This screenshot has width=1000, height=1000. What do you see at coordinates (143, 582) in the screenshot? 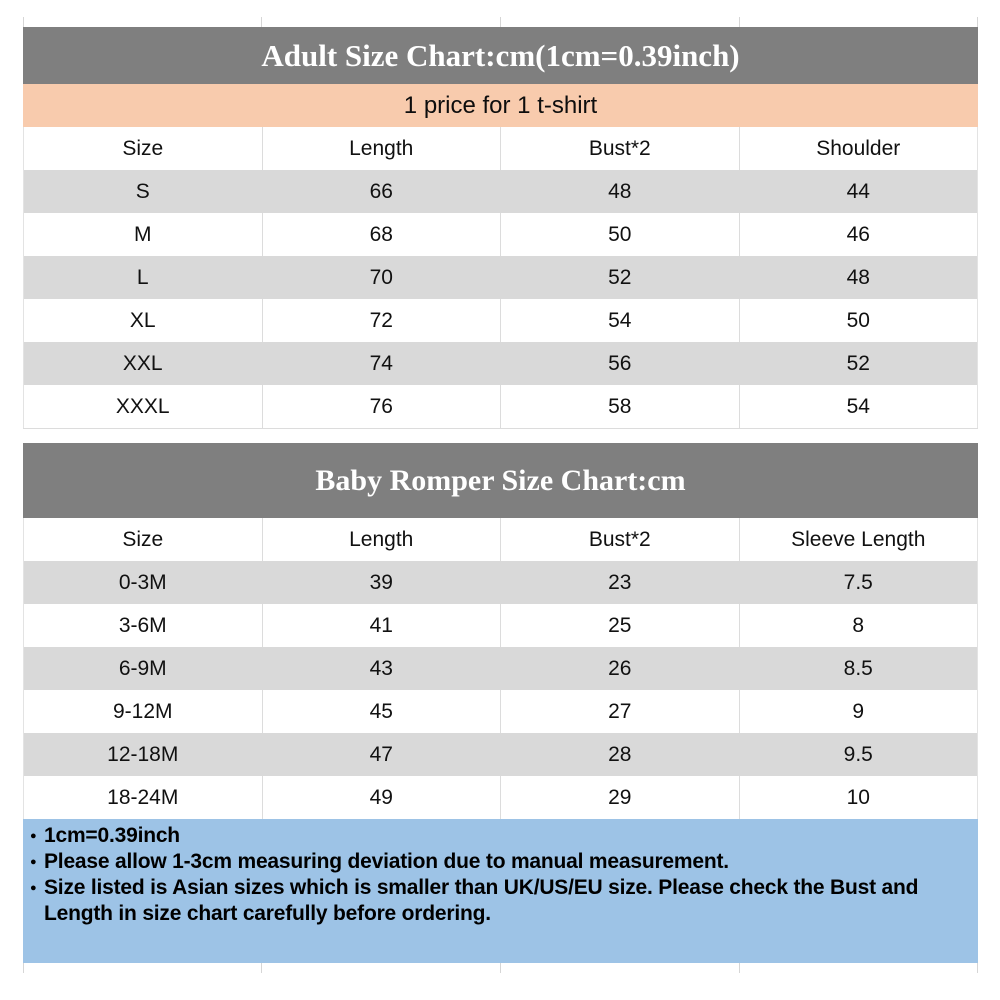
I see `table-cell: 0-3M` at bounding box center [143, 582].